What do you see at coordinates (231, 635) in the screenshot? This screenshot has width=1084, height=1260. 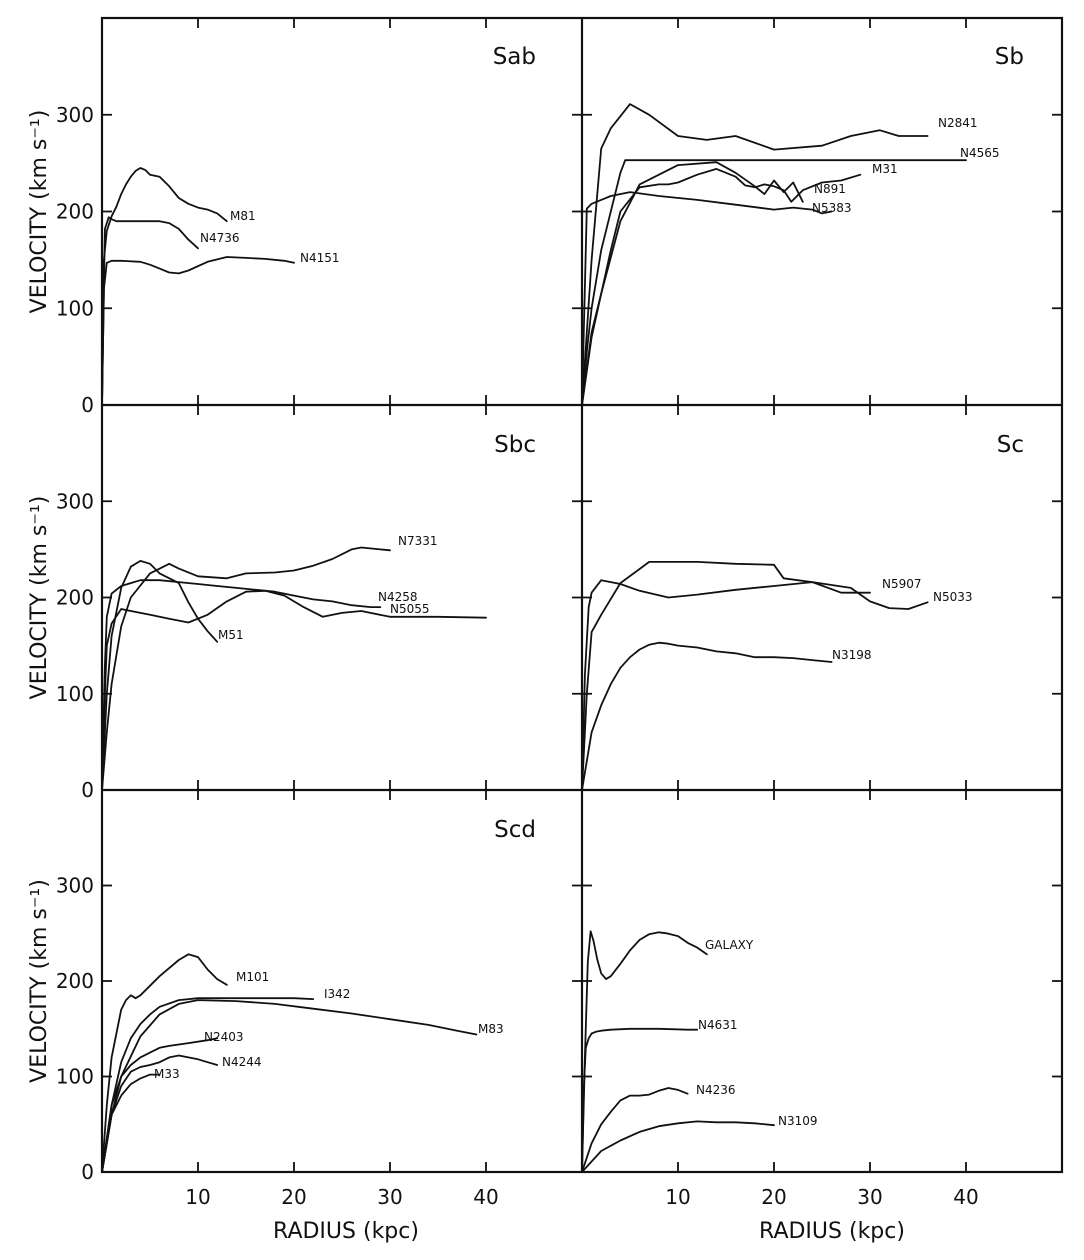 I see `curve-label-m51: M51` at bounding box center [231, 635].